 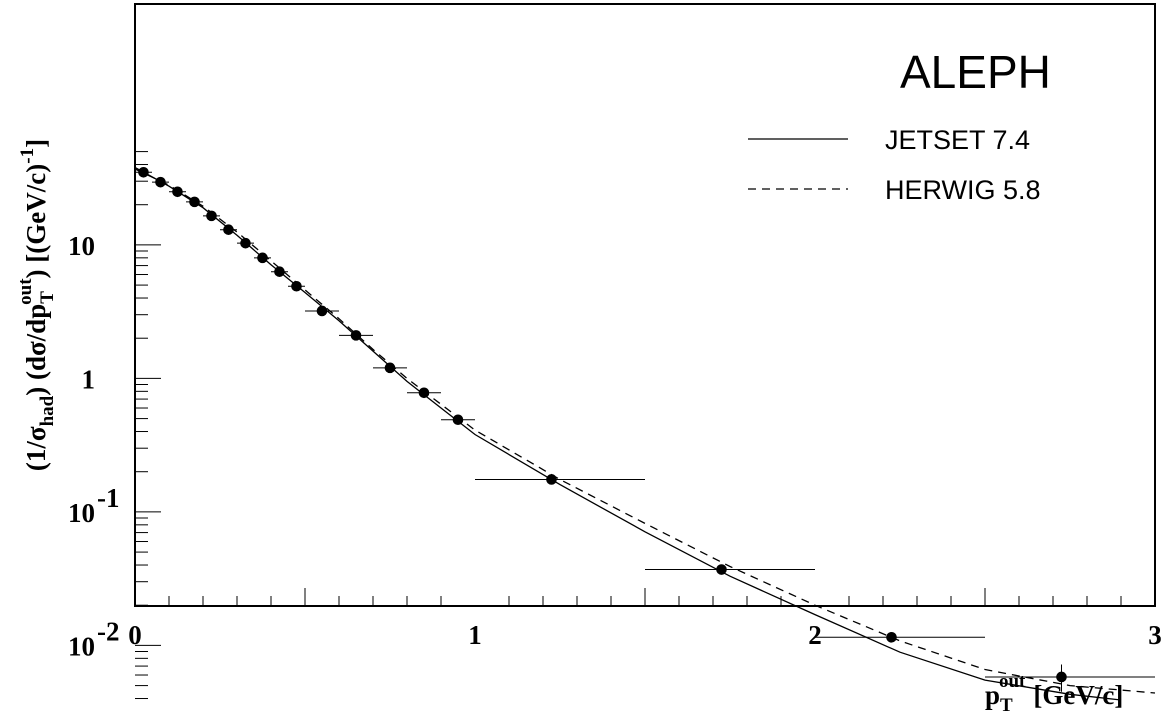 I want to click on x-label-sup: out, so click(x=1012, y=681).